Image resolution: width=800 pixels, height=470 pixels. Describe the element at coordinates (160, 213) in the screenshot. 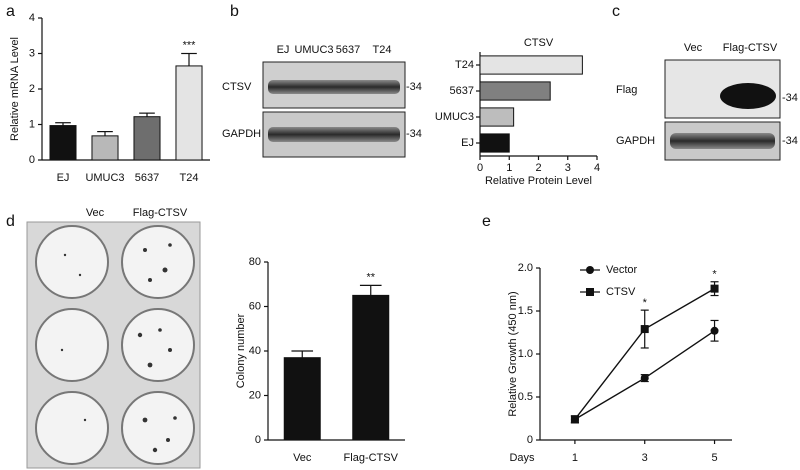

I see `plate-label: Flag-CTSV` at that location.